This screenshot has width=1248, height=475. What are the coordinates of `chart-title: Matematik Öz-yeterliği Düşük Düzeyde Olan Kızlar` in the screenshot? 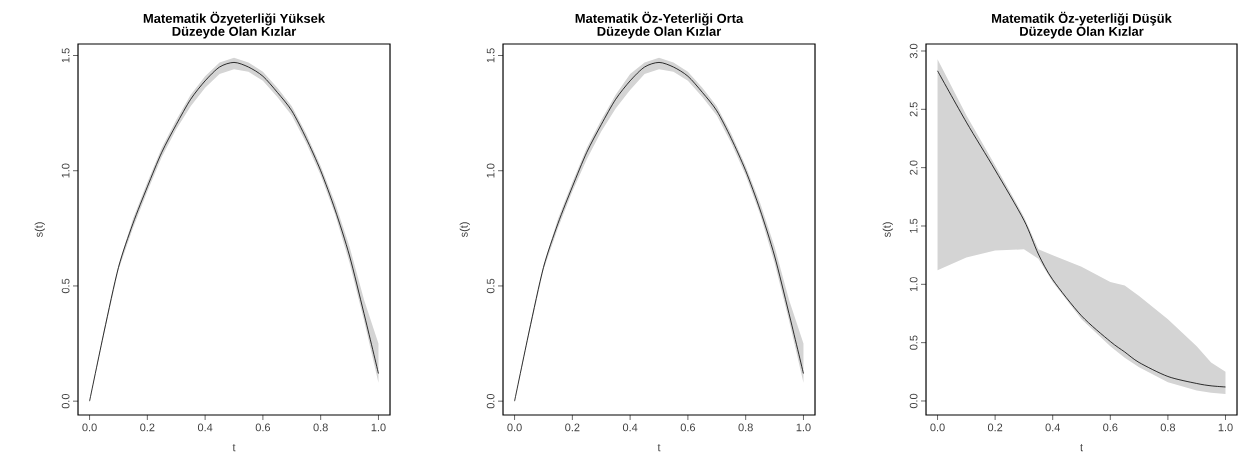 It's located at (1082, 25).